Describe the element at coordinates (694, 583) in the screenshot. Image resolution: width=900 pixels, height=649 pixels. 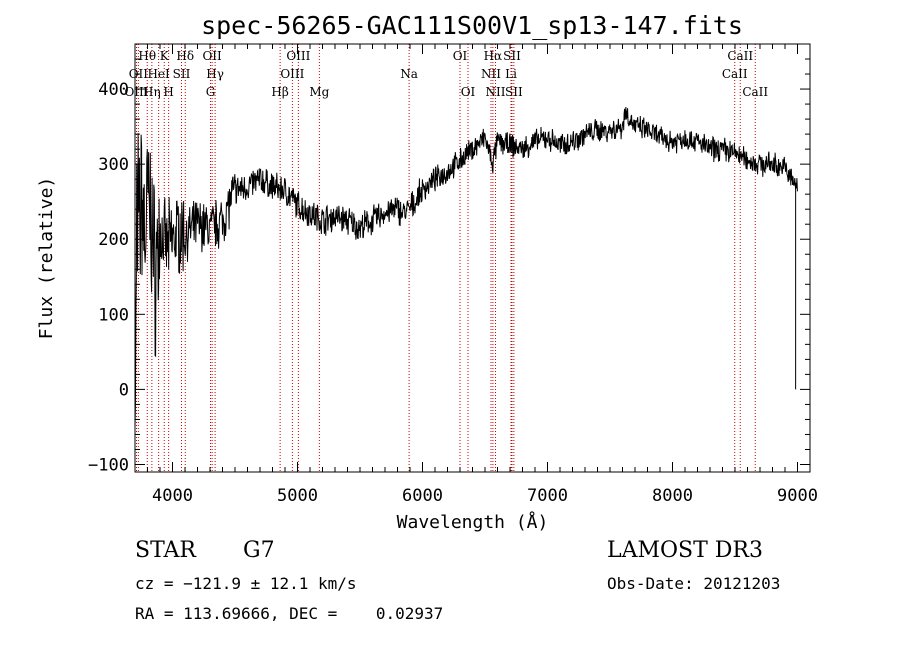
I see `observation-date: Obs-Date: 20121203` at that location.